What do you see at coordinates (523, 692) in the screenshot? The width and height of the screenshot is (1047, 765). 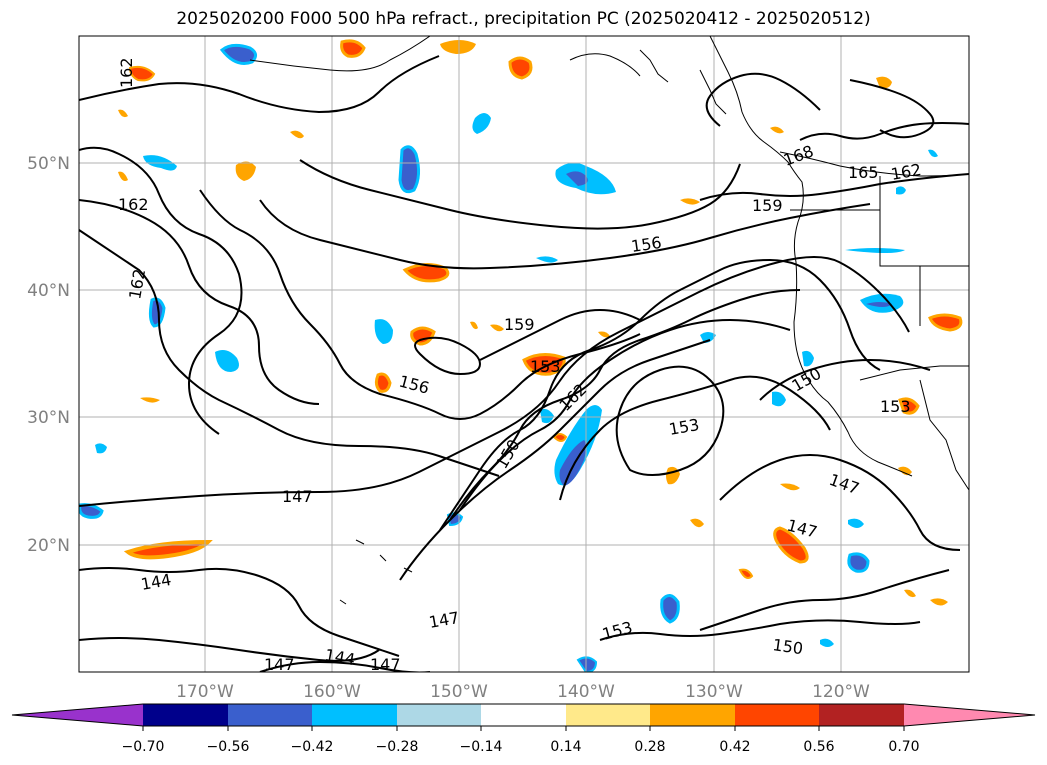 I see `longitude-labels: 170°W 160°W 150°W 140°W 130°W 120°W` at bounding box center [523, 692].